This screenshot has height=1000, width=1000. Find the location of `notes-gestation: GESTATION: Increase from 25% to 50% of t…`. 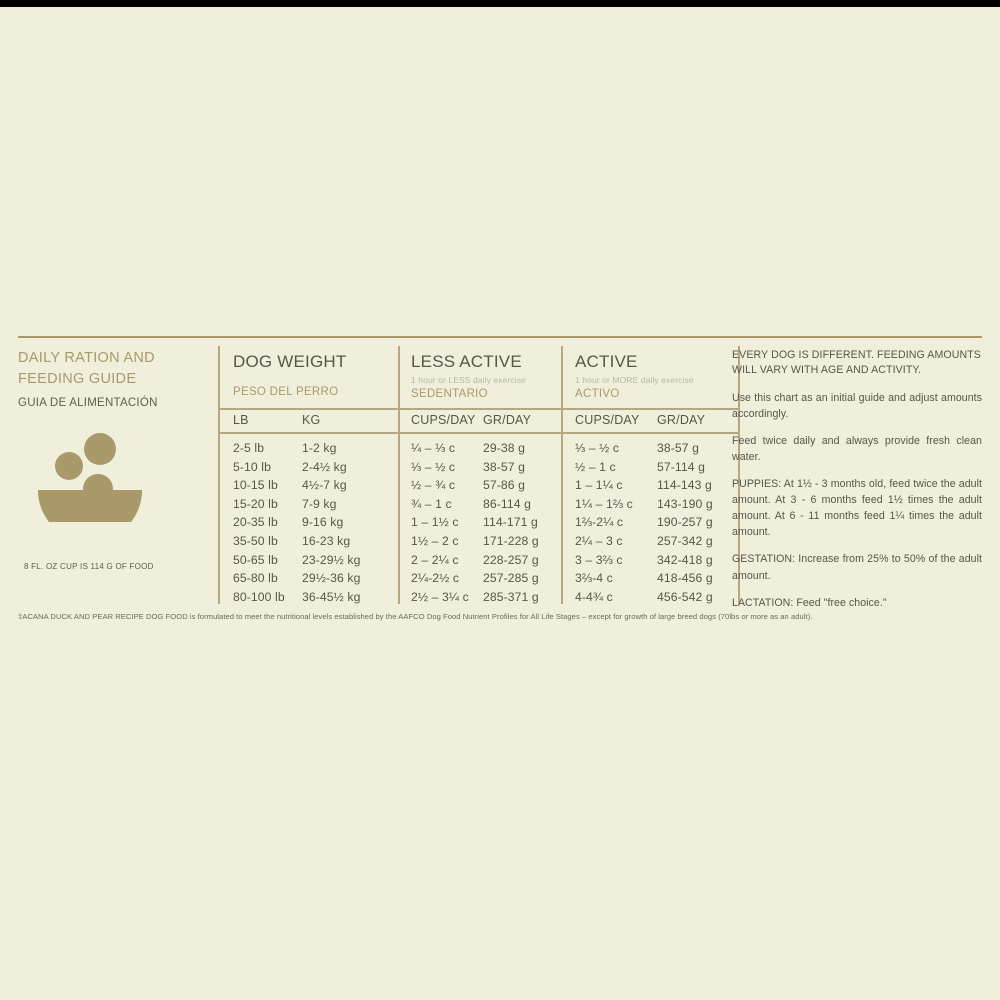

notes-gestation: GESTATION: Increase from 25% to 50% of t… is located at coordinates (857, 567).